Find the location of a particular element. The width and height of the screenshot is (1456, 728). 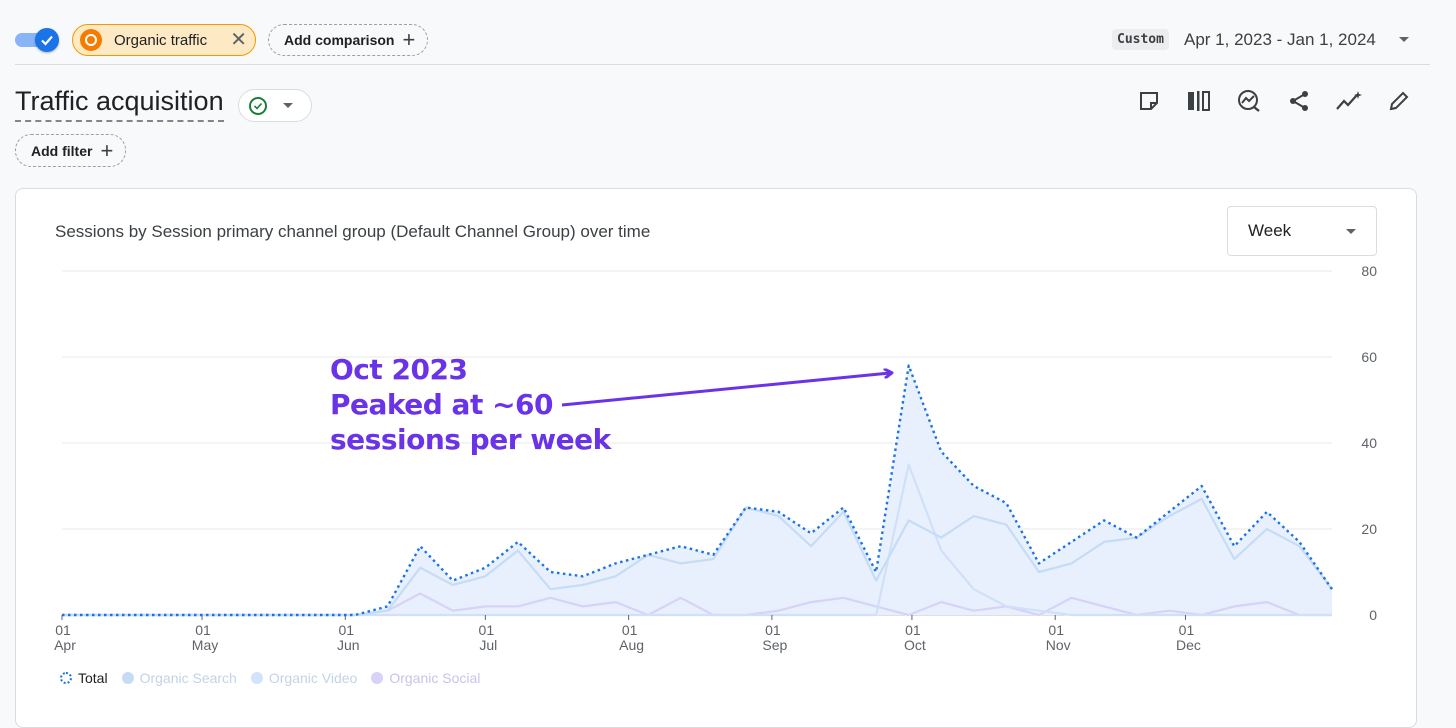

legend-dotted-circle-icon is located at coordinates (66, 678).